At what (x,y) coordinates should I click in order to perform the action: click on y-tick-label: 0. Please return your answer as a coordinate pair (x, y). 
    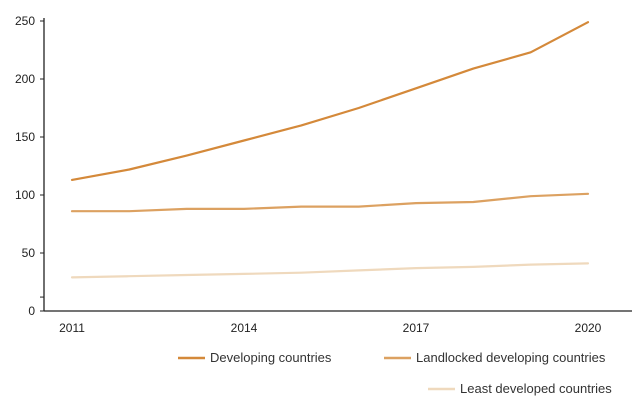
    Looking at the image, I should click on (31, 311).